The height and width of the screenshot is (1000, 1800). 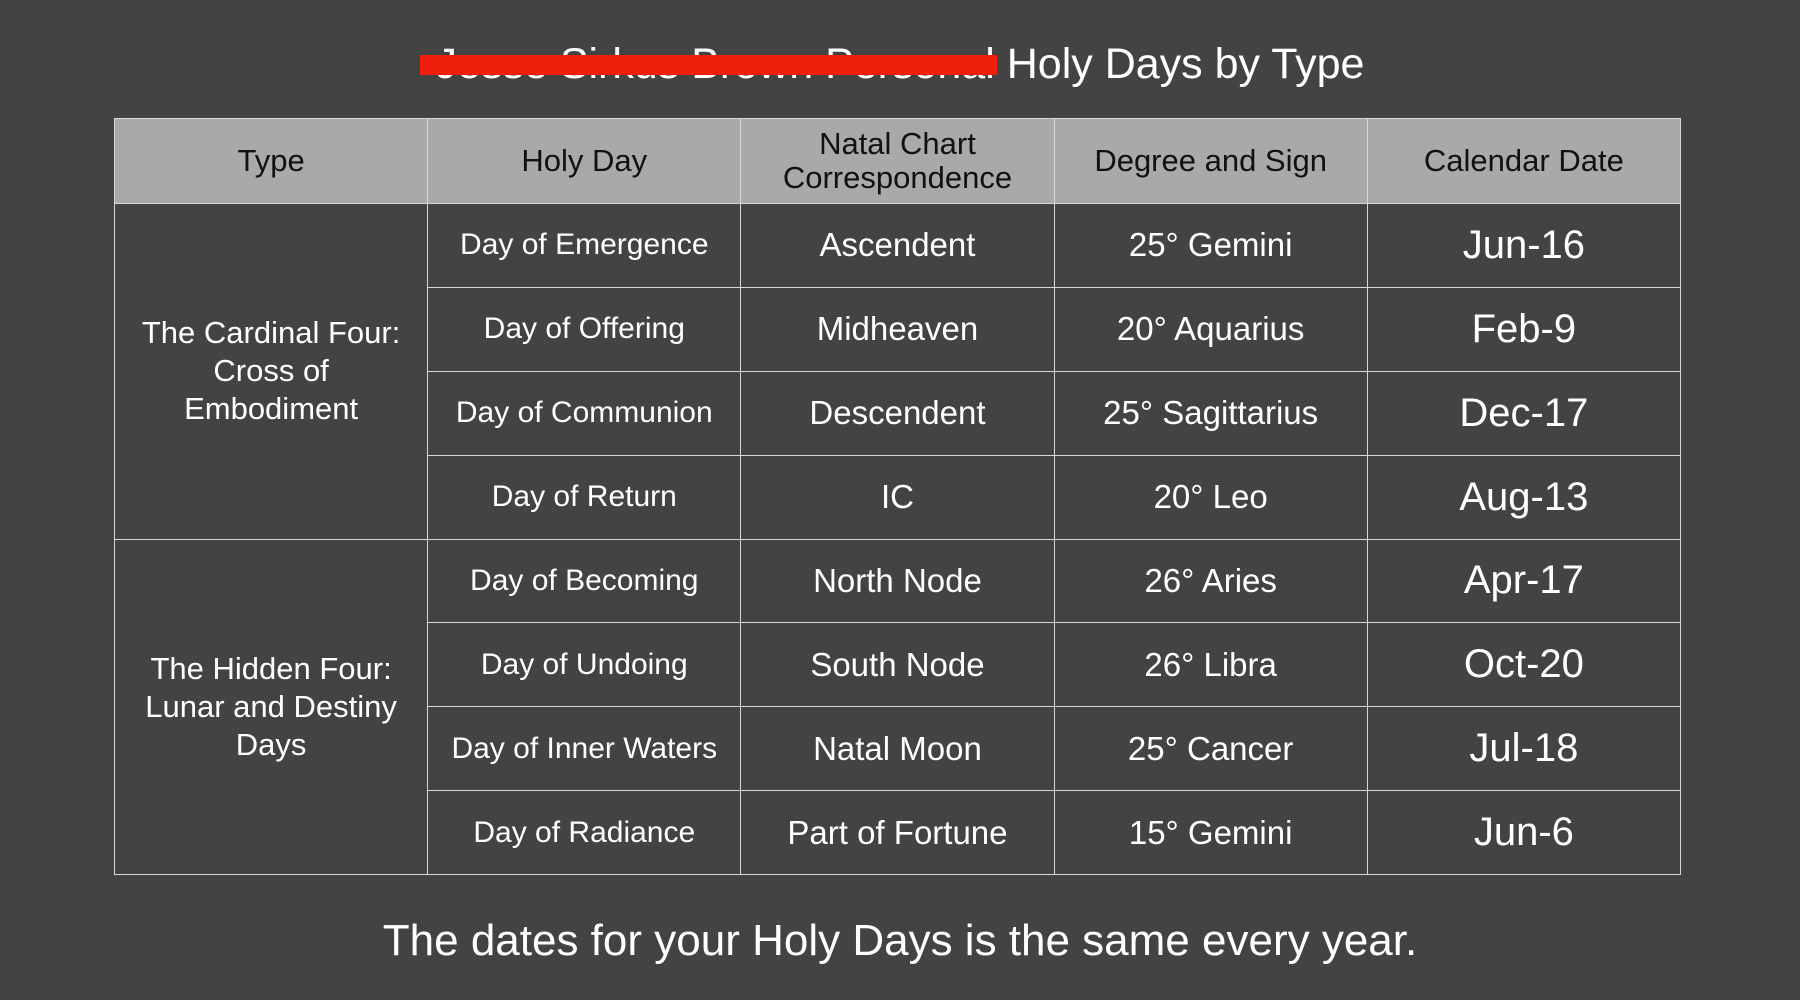 I want to click on natal-cell: Descendent, so click(x=897, y=413).